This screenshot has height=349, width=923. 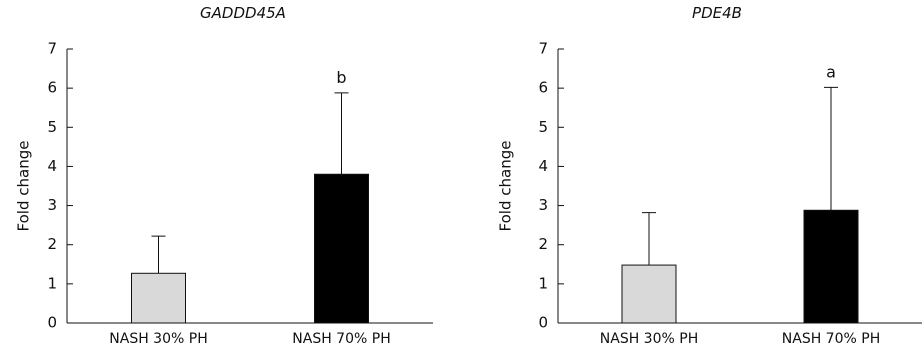 I want to click on chart-title: PDE4B, so click(x=717, y=13).